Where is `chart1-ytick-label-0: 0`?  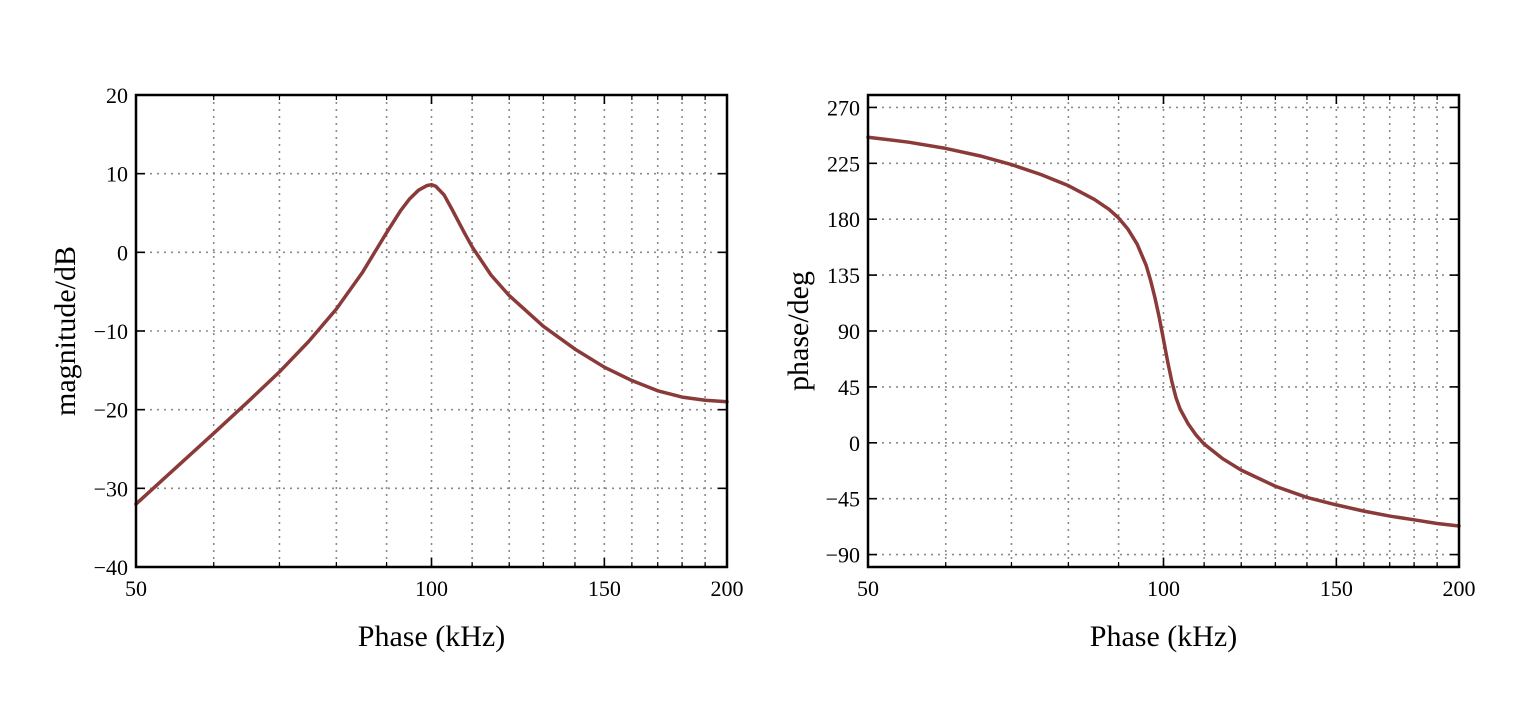
chart1-ytick-label-0: 0 is located at coordinates (854, 443).